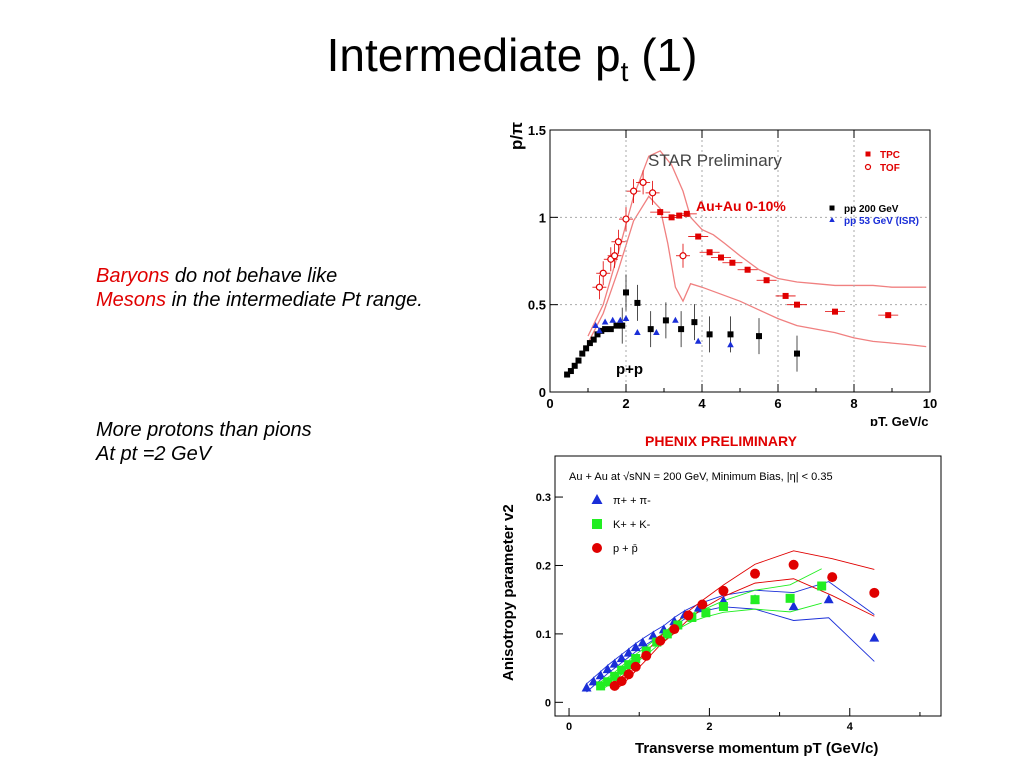  What do you see at coordinates (508, 592) in the screenshot?
I see `phenix-y-axis-label: Anisotropy parameter v2` at bounding box center [508, 592].